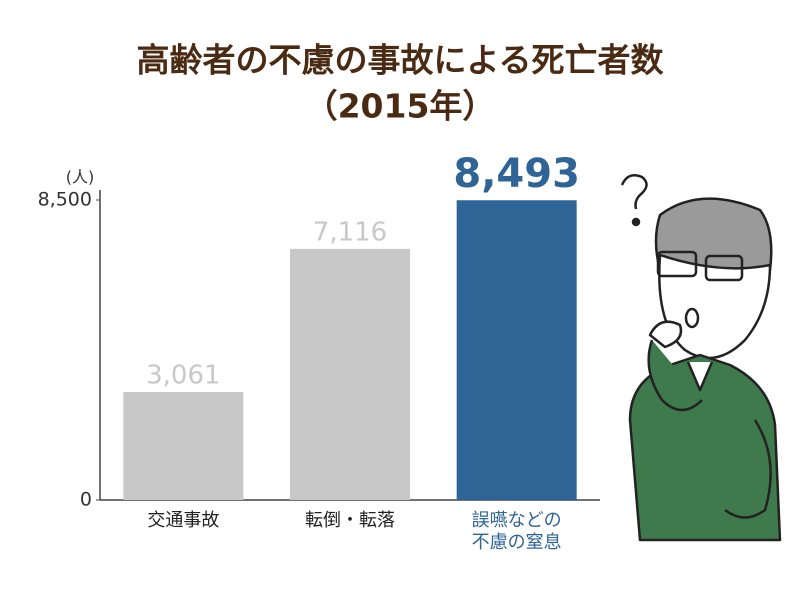 The image size is (800, 600). What do you see at coordinates (183, 520) in the screenshot?
I see `x-tick-label: 交通事故` at bounding box center [183, 520].